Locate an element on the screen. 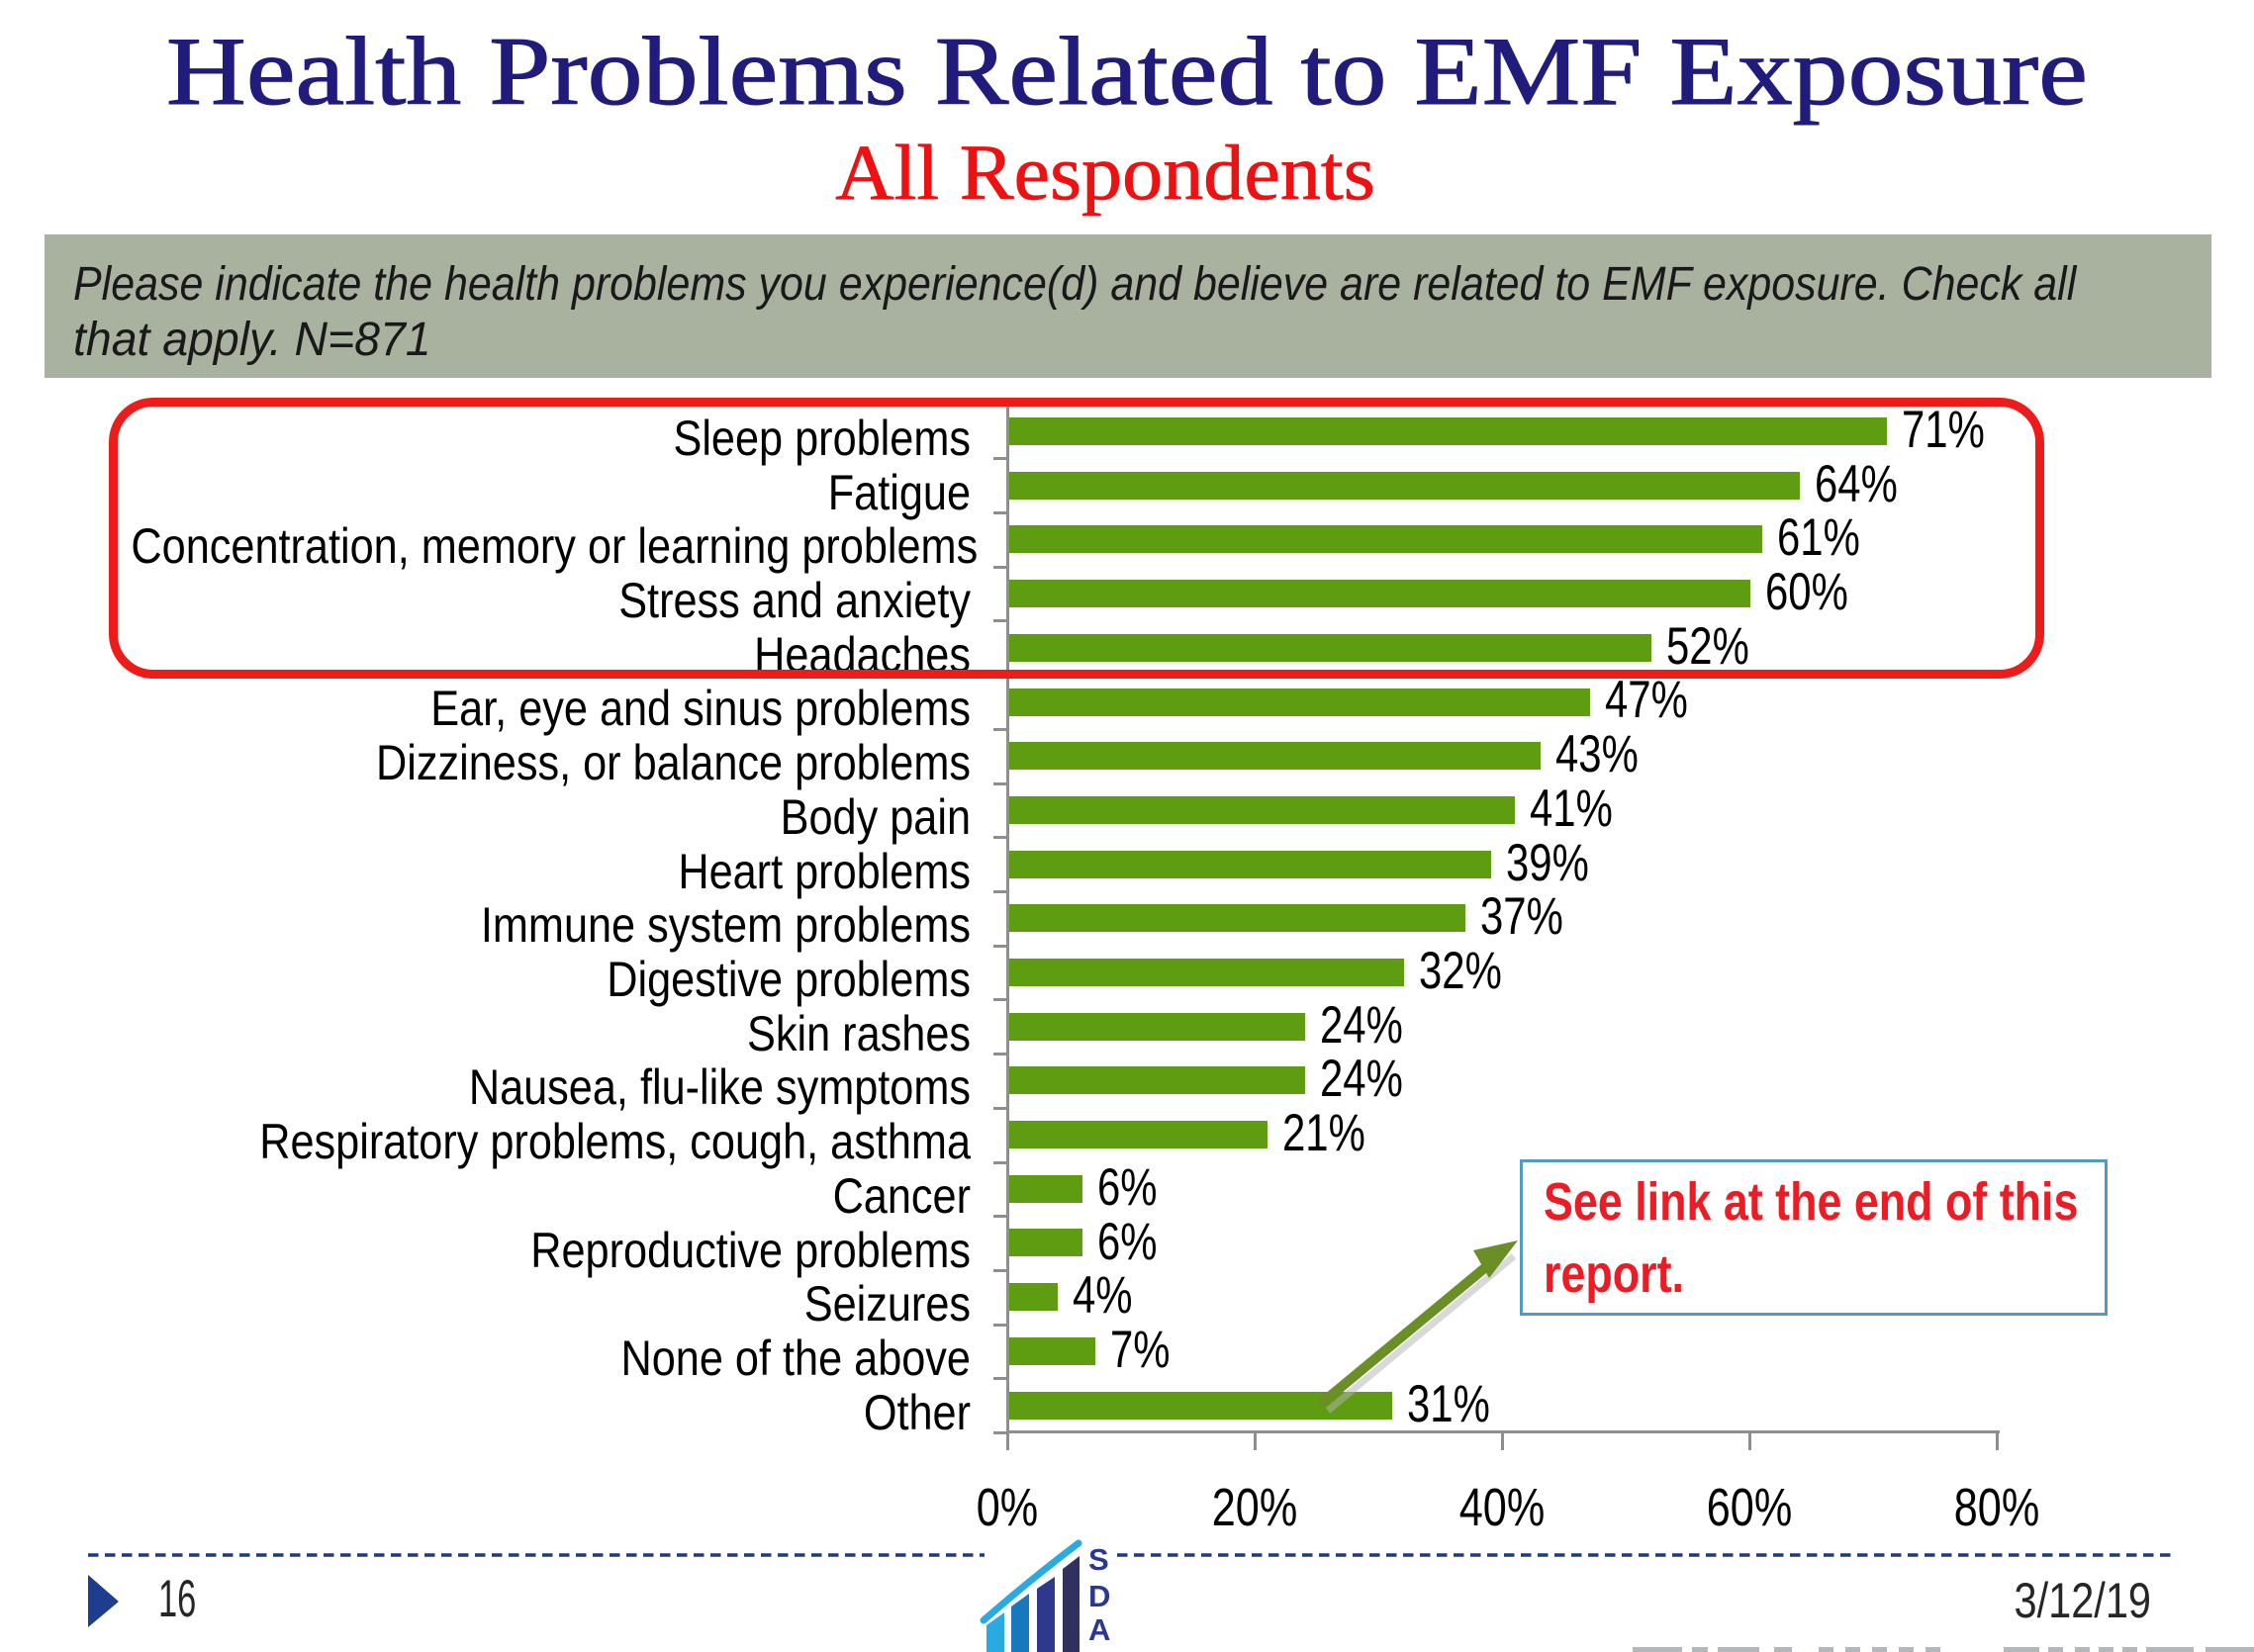  svg-text: D is located at coordinates (1099, 1596).